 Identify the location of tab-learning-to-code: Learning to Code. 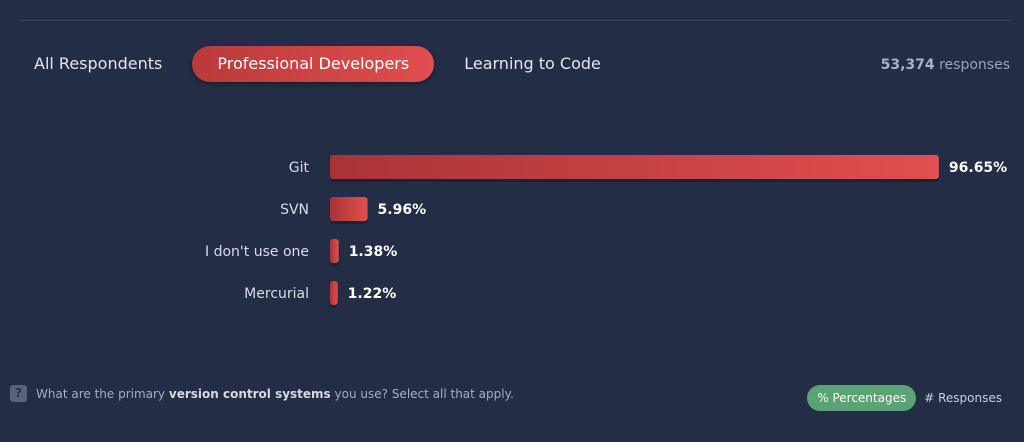
(532, 63).